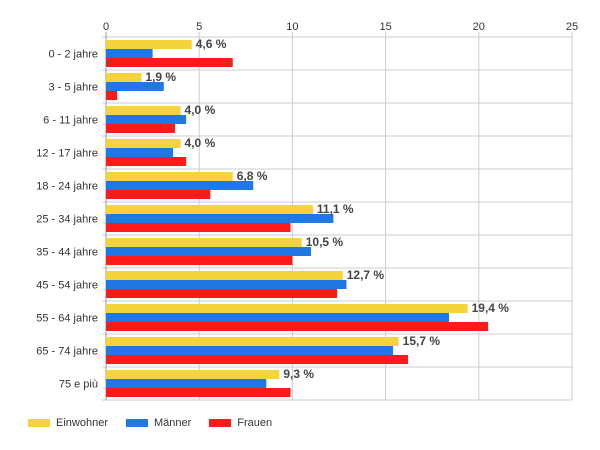 The image size is (600, 450). I want to click on data-label-einwohner: 19,4 %, so click(491, 308).